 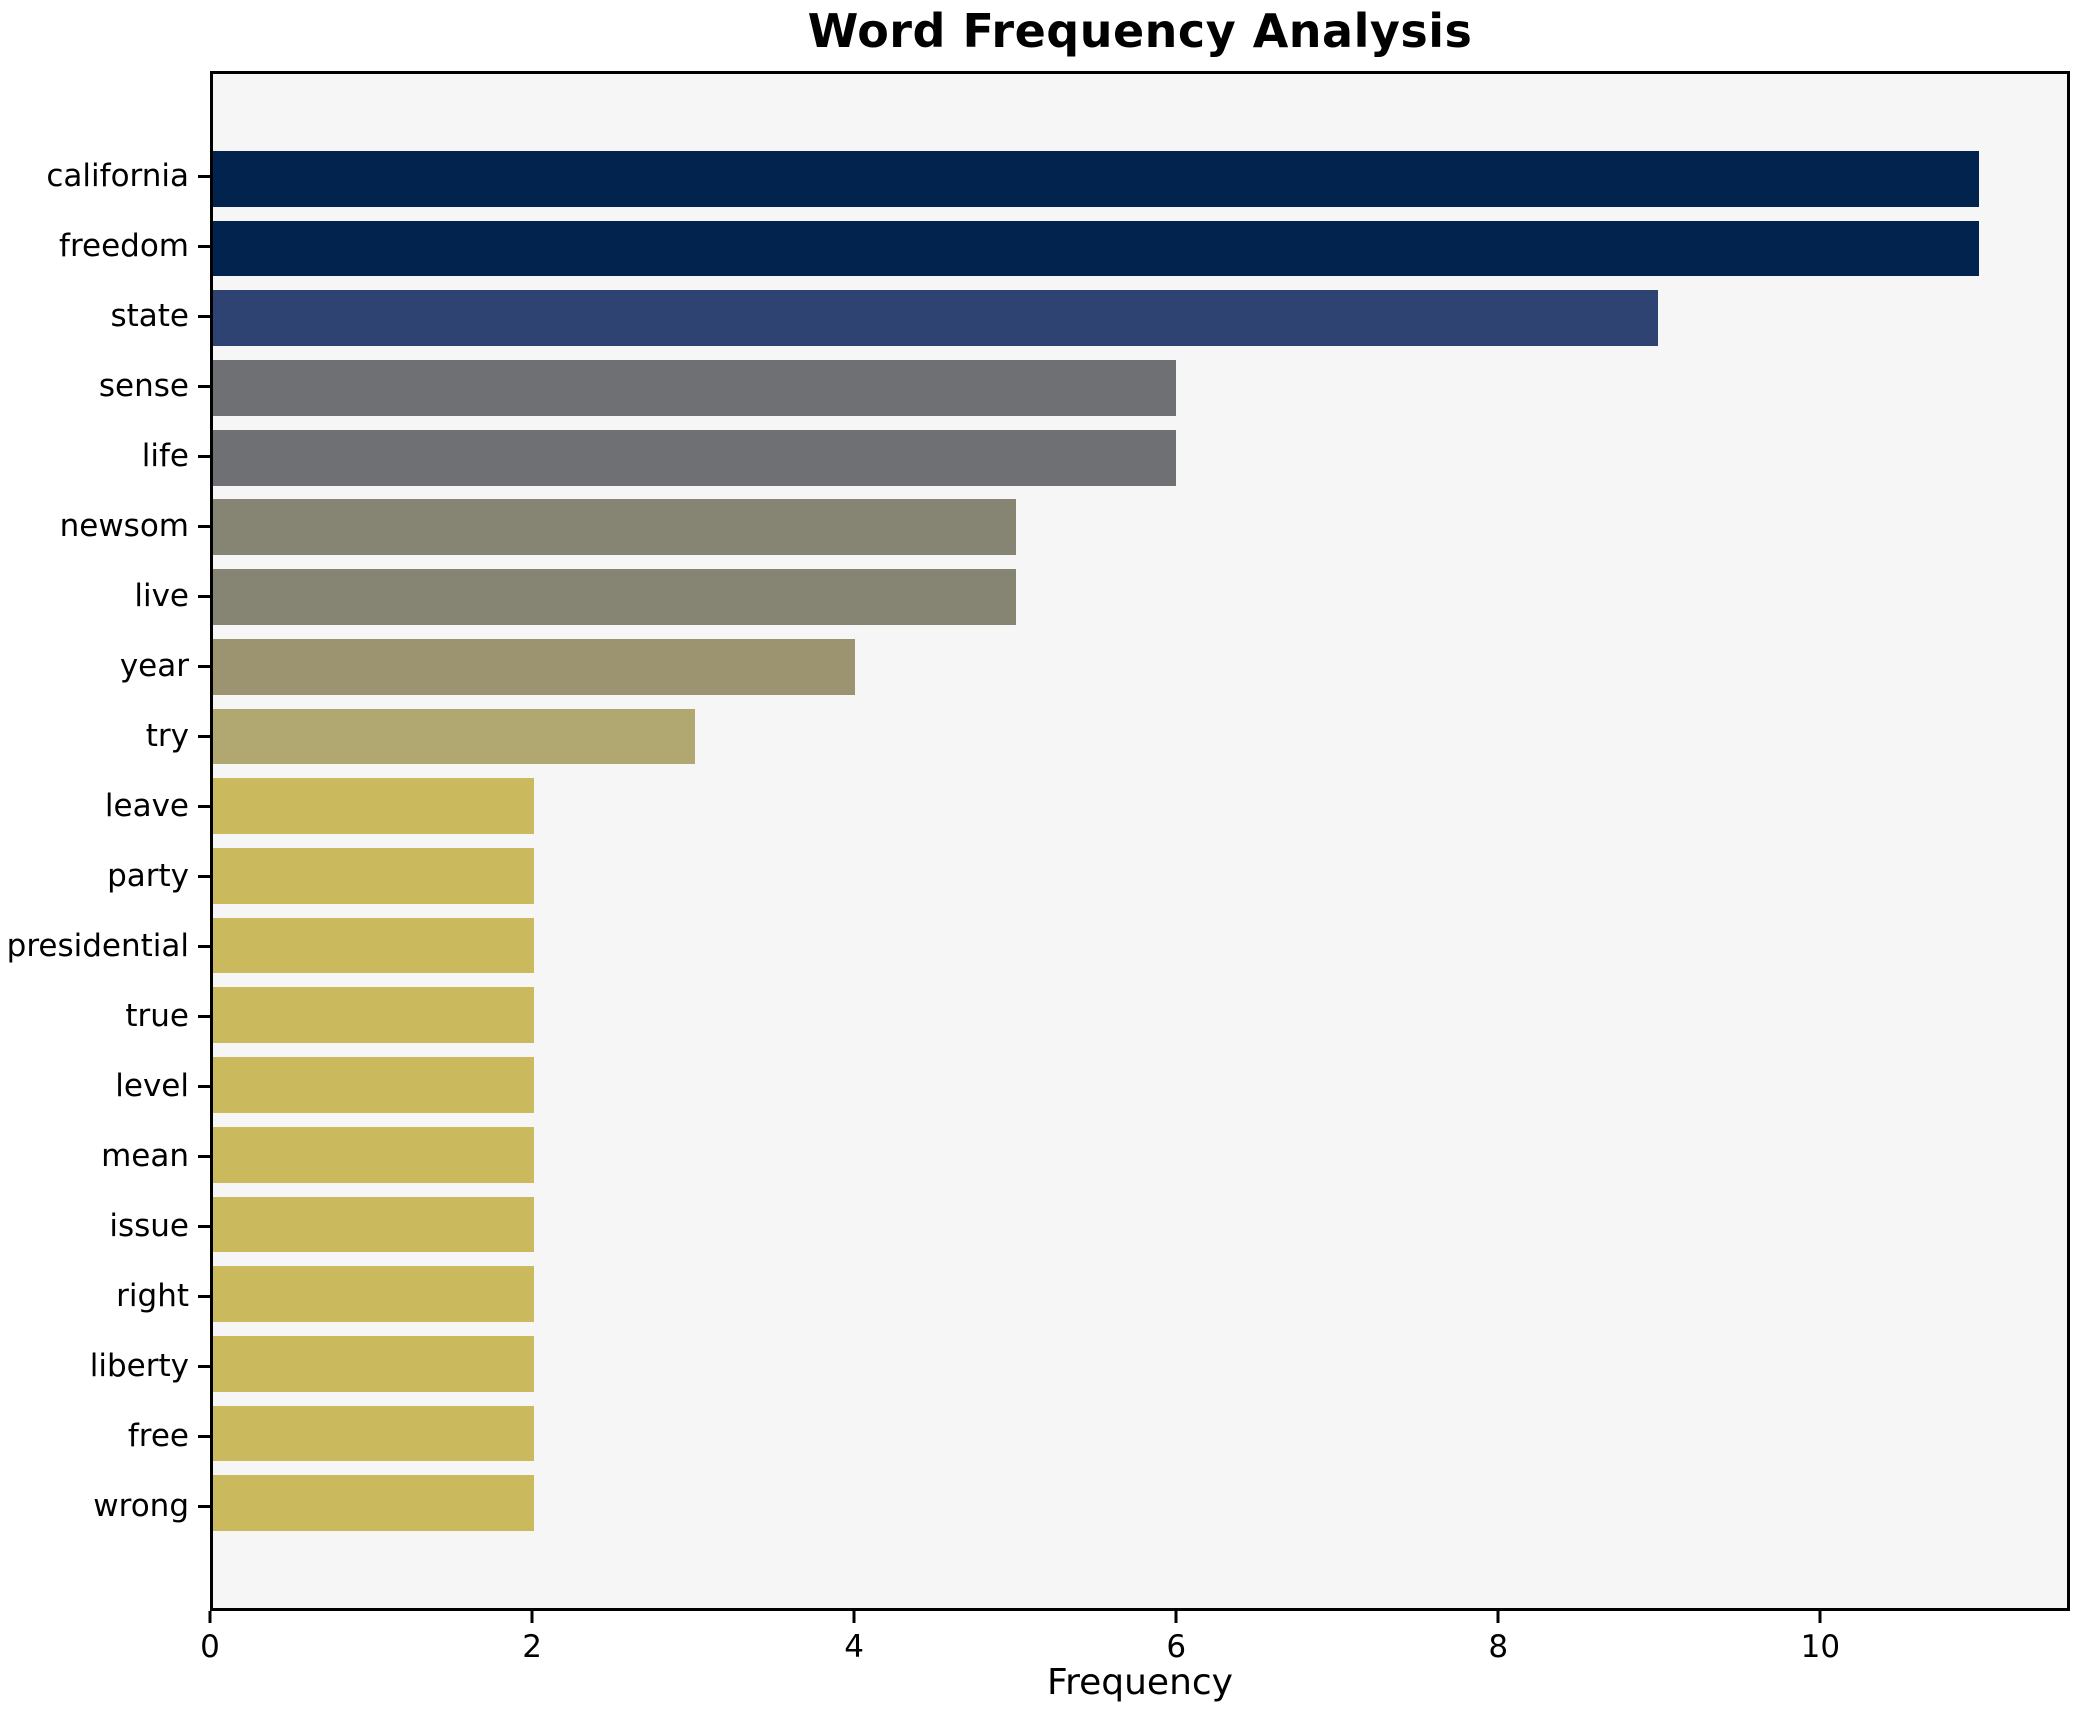 What do you see at coordinates (124, 246) in the screenshot?
I see `y-tick-label-freedom: freedom` at bounding box center [124, 246].